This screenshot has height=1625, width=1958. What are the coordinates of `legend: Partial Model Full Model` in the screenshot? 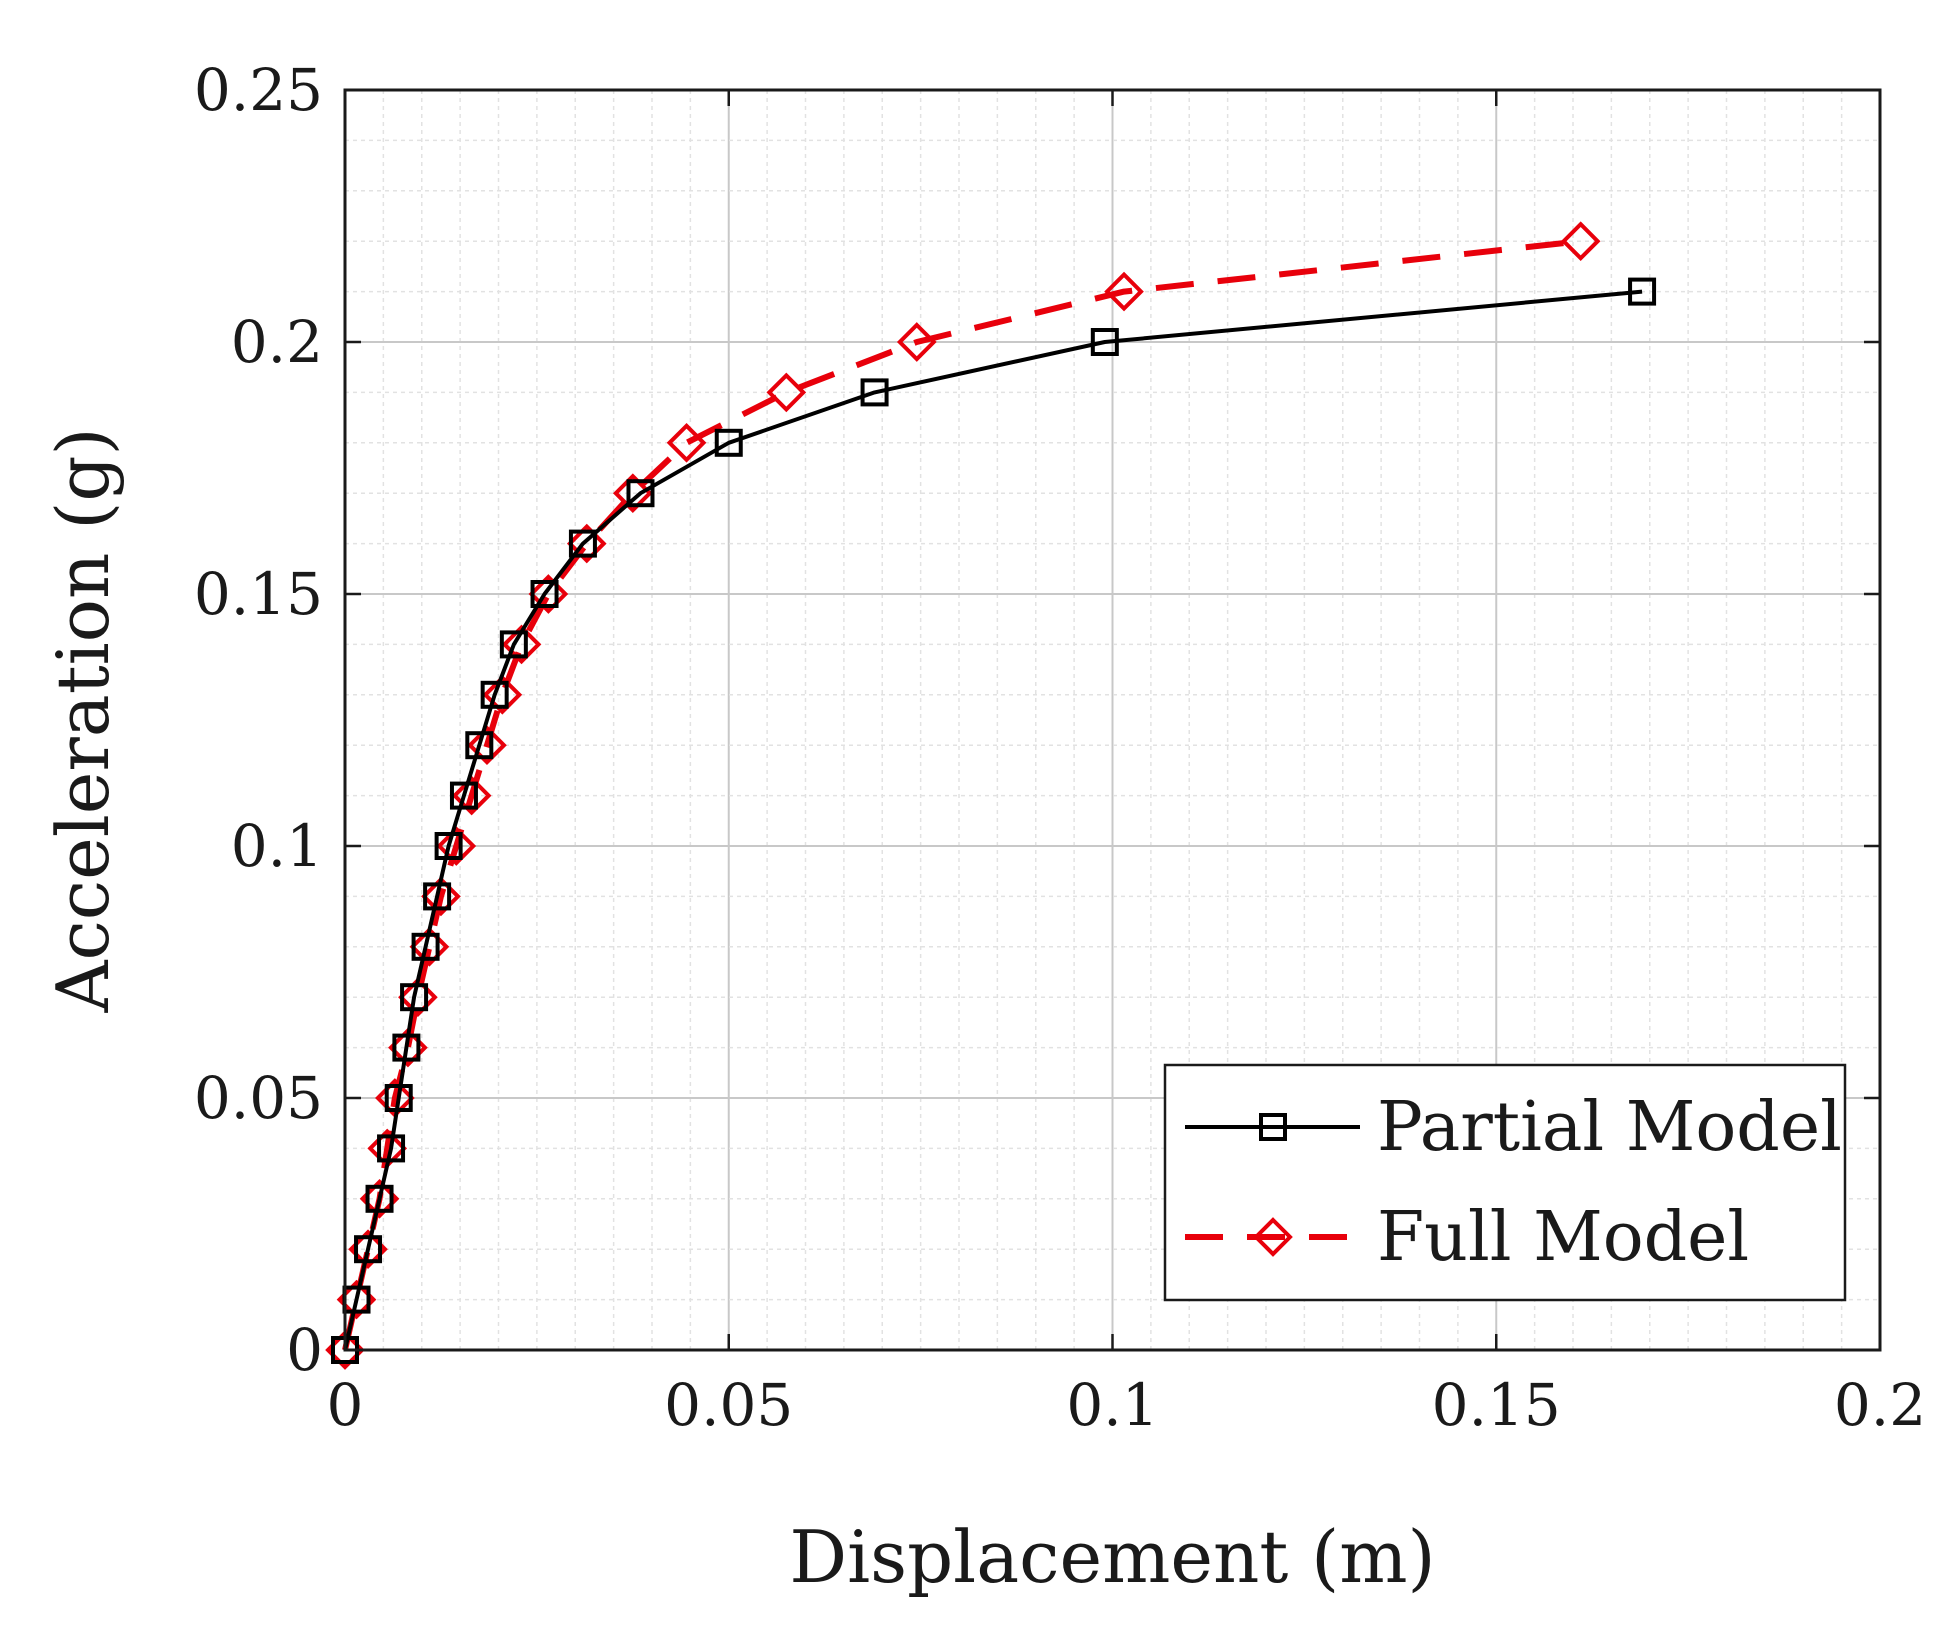 It's located at (1505, 1182).